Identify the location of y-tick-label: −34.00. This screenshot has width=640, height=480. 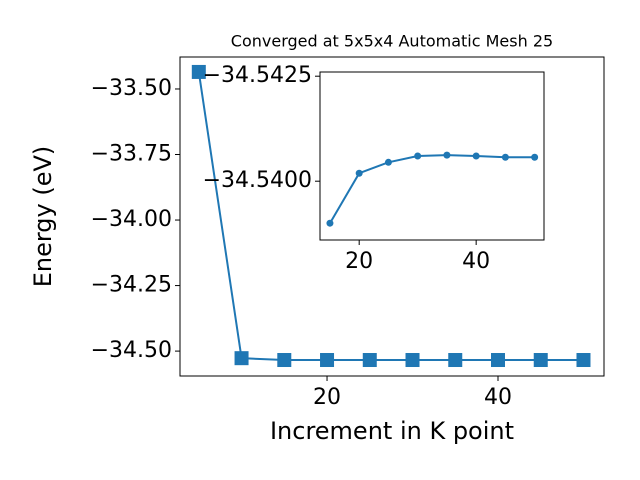
(131, 219).